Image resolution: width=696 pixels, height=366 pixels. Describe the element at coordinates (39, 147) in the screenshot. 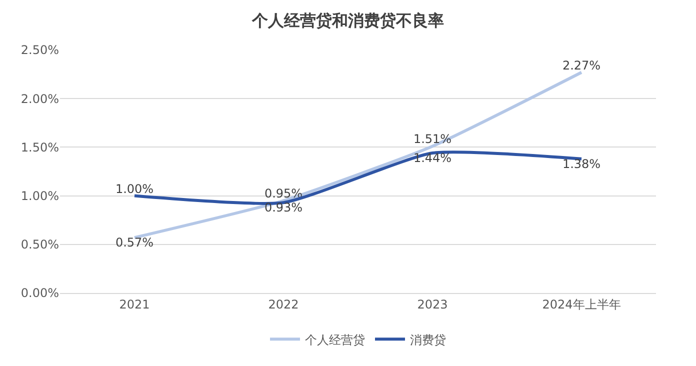

I see `y-tick-label: 1.50%` at that location.